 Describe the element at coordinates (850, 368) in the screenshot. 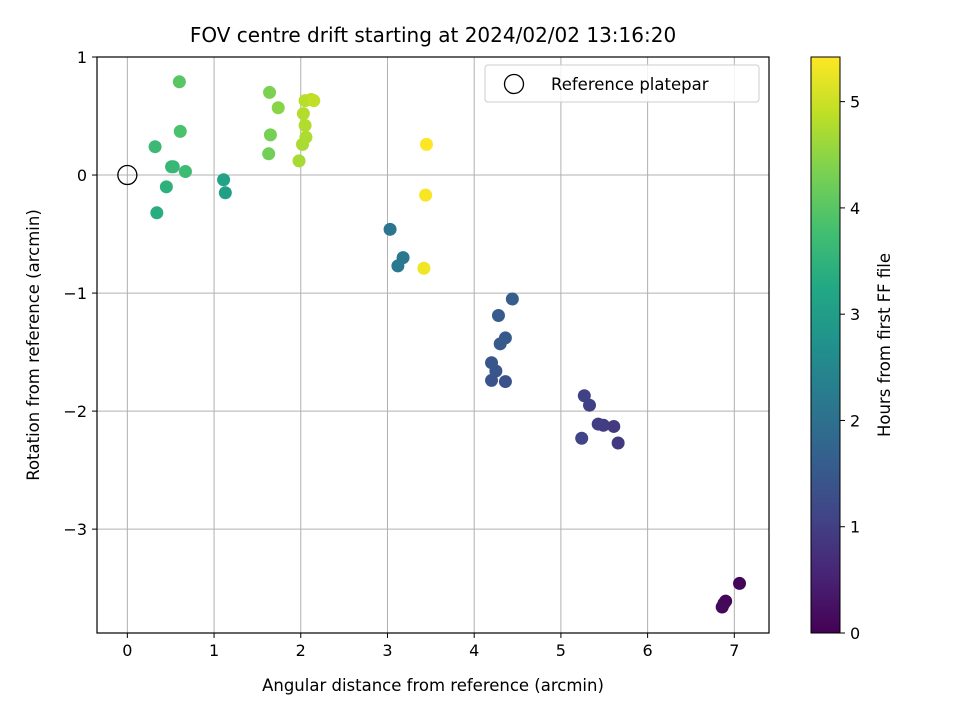

I see `colorbar-ticks: 0 1 2 3 4 5` at that location.